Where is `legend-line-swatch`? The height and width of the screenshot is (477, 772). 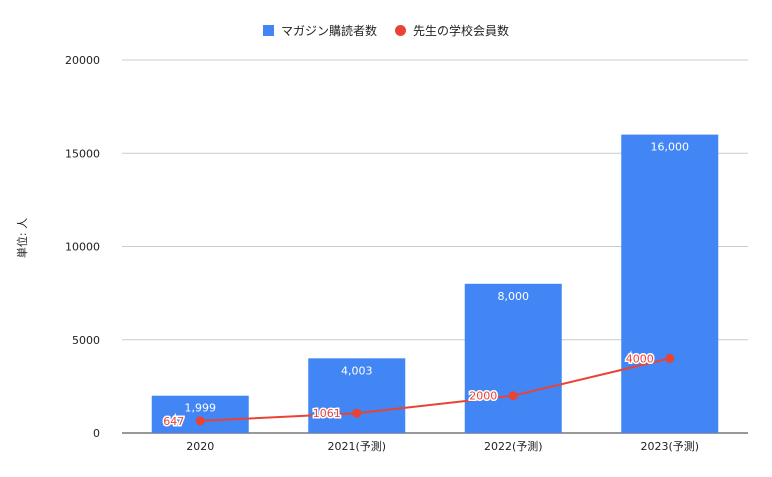
legend-line-swatch is located at coordinates (400, 30).